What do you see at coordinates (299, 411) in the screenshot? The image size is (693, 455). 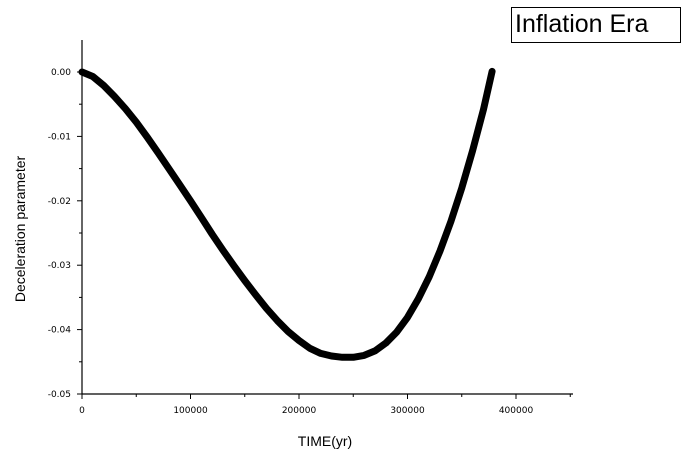 I see `x-tick-label: 200000` at bounding box center [299, 411].